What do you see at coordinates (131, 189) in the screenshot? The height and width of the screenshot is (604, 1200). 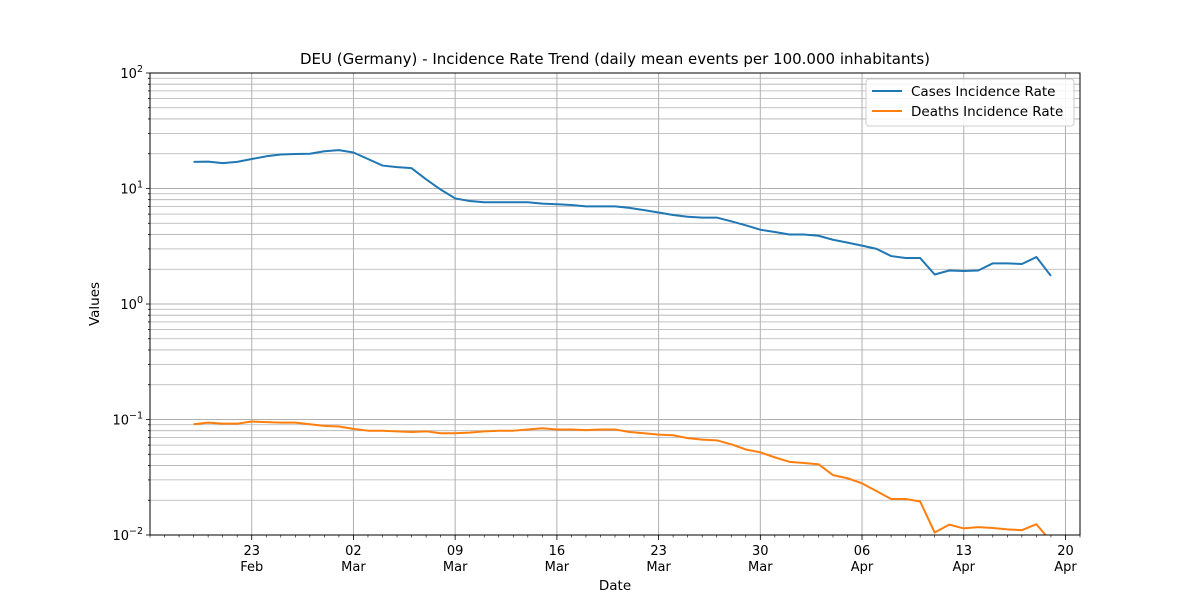 I see `y-tick-label: 10¹` at bounding box center [131, 189].